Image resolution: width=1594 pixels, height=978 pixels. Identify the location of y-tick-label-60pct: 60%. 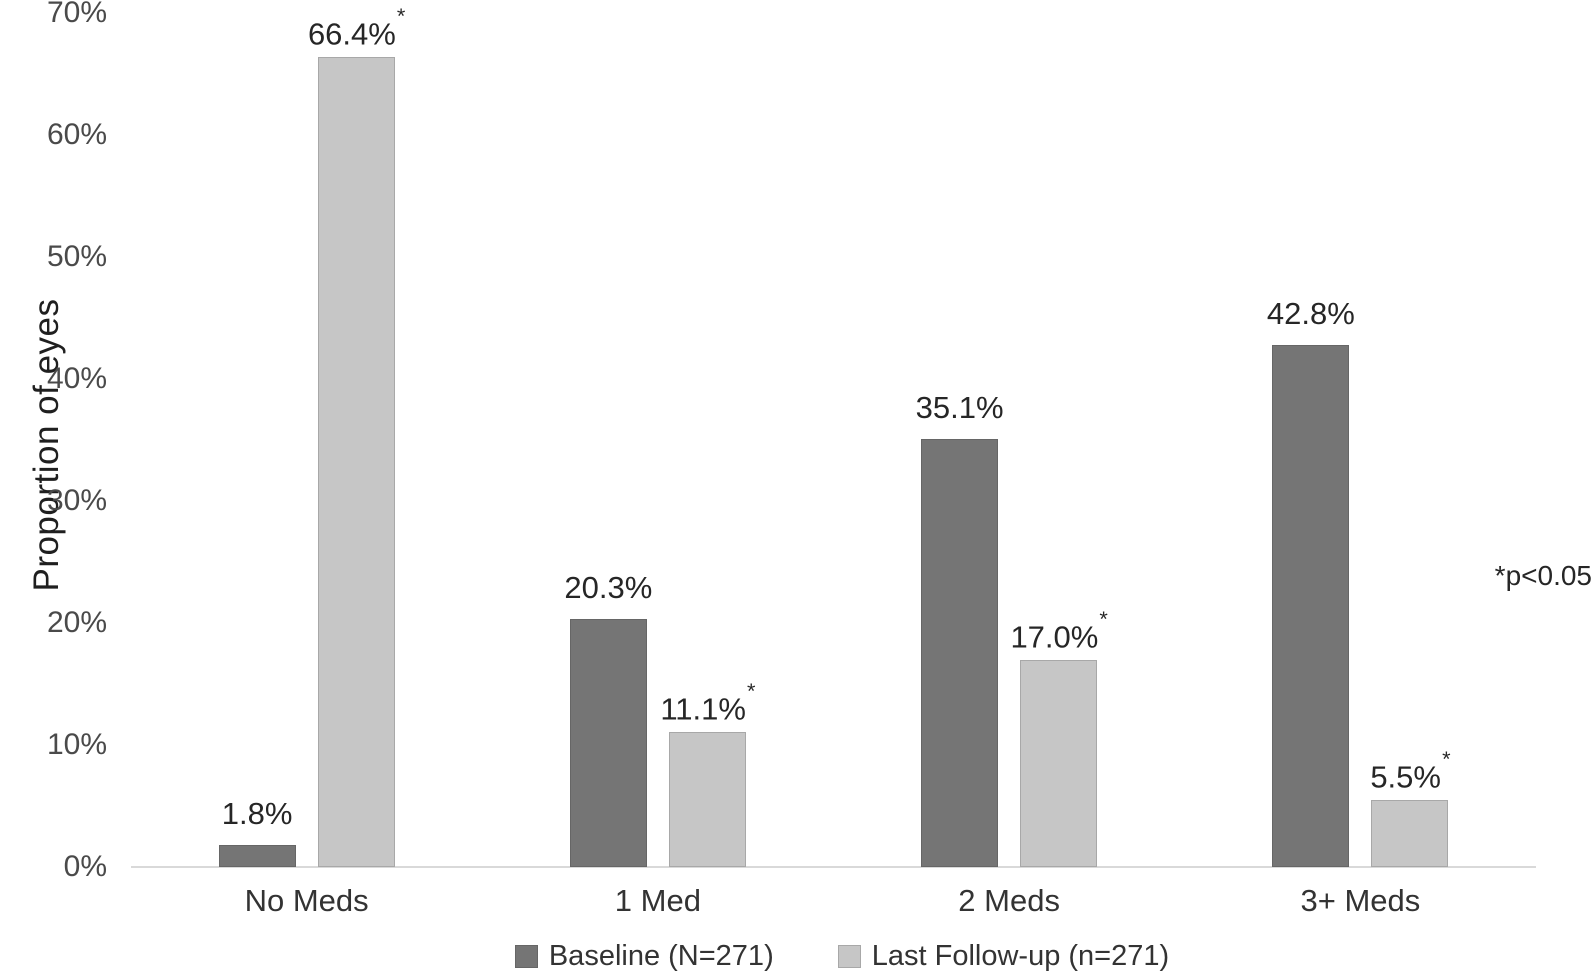
(76, 134).